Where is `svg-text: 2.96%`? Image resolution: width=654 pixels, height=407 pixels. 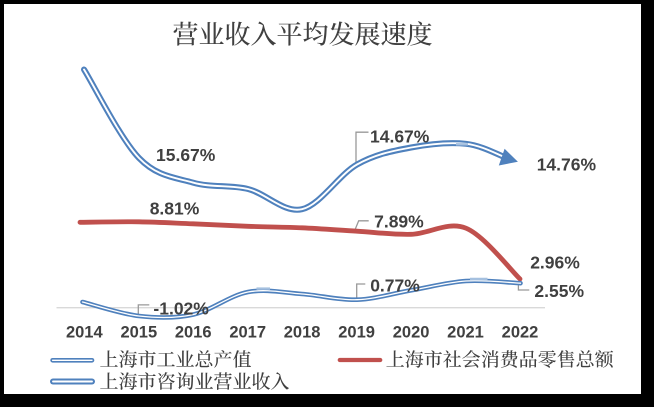
svg-text: 2.96% is located at coordinates (555, 263).